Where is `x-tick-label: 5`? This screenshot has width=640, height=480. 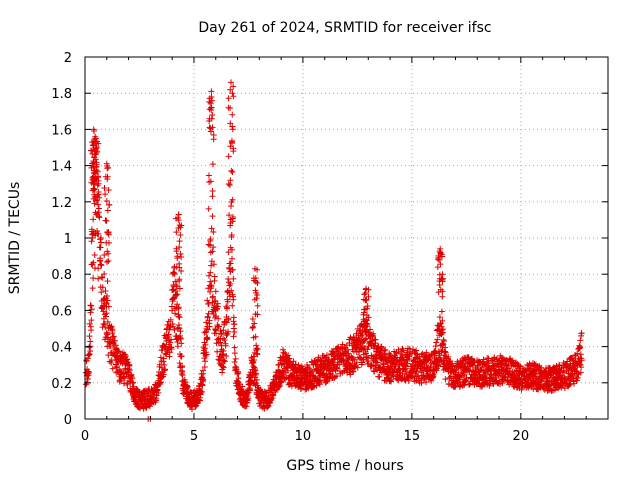 x-tick-label: 5 is located at coordinates (194, 436).